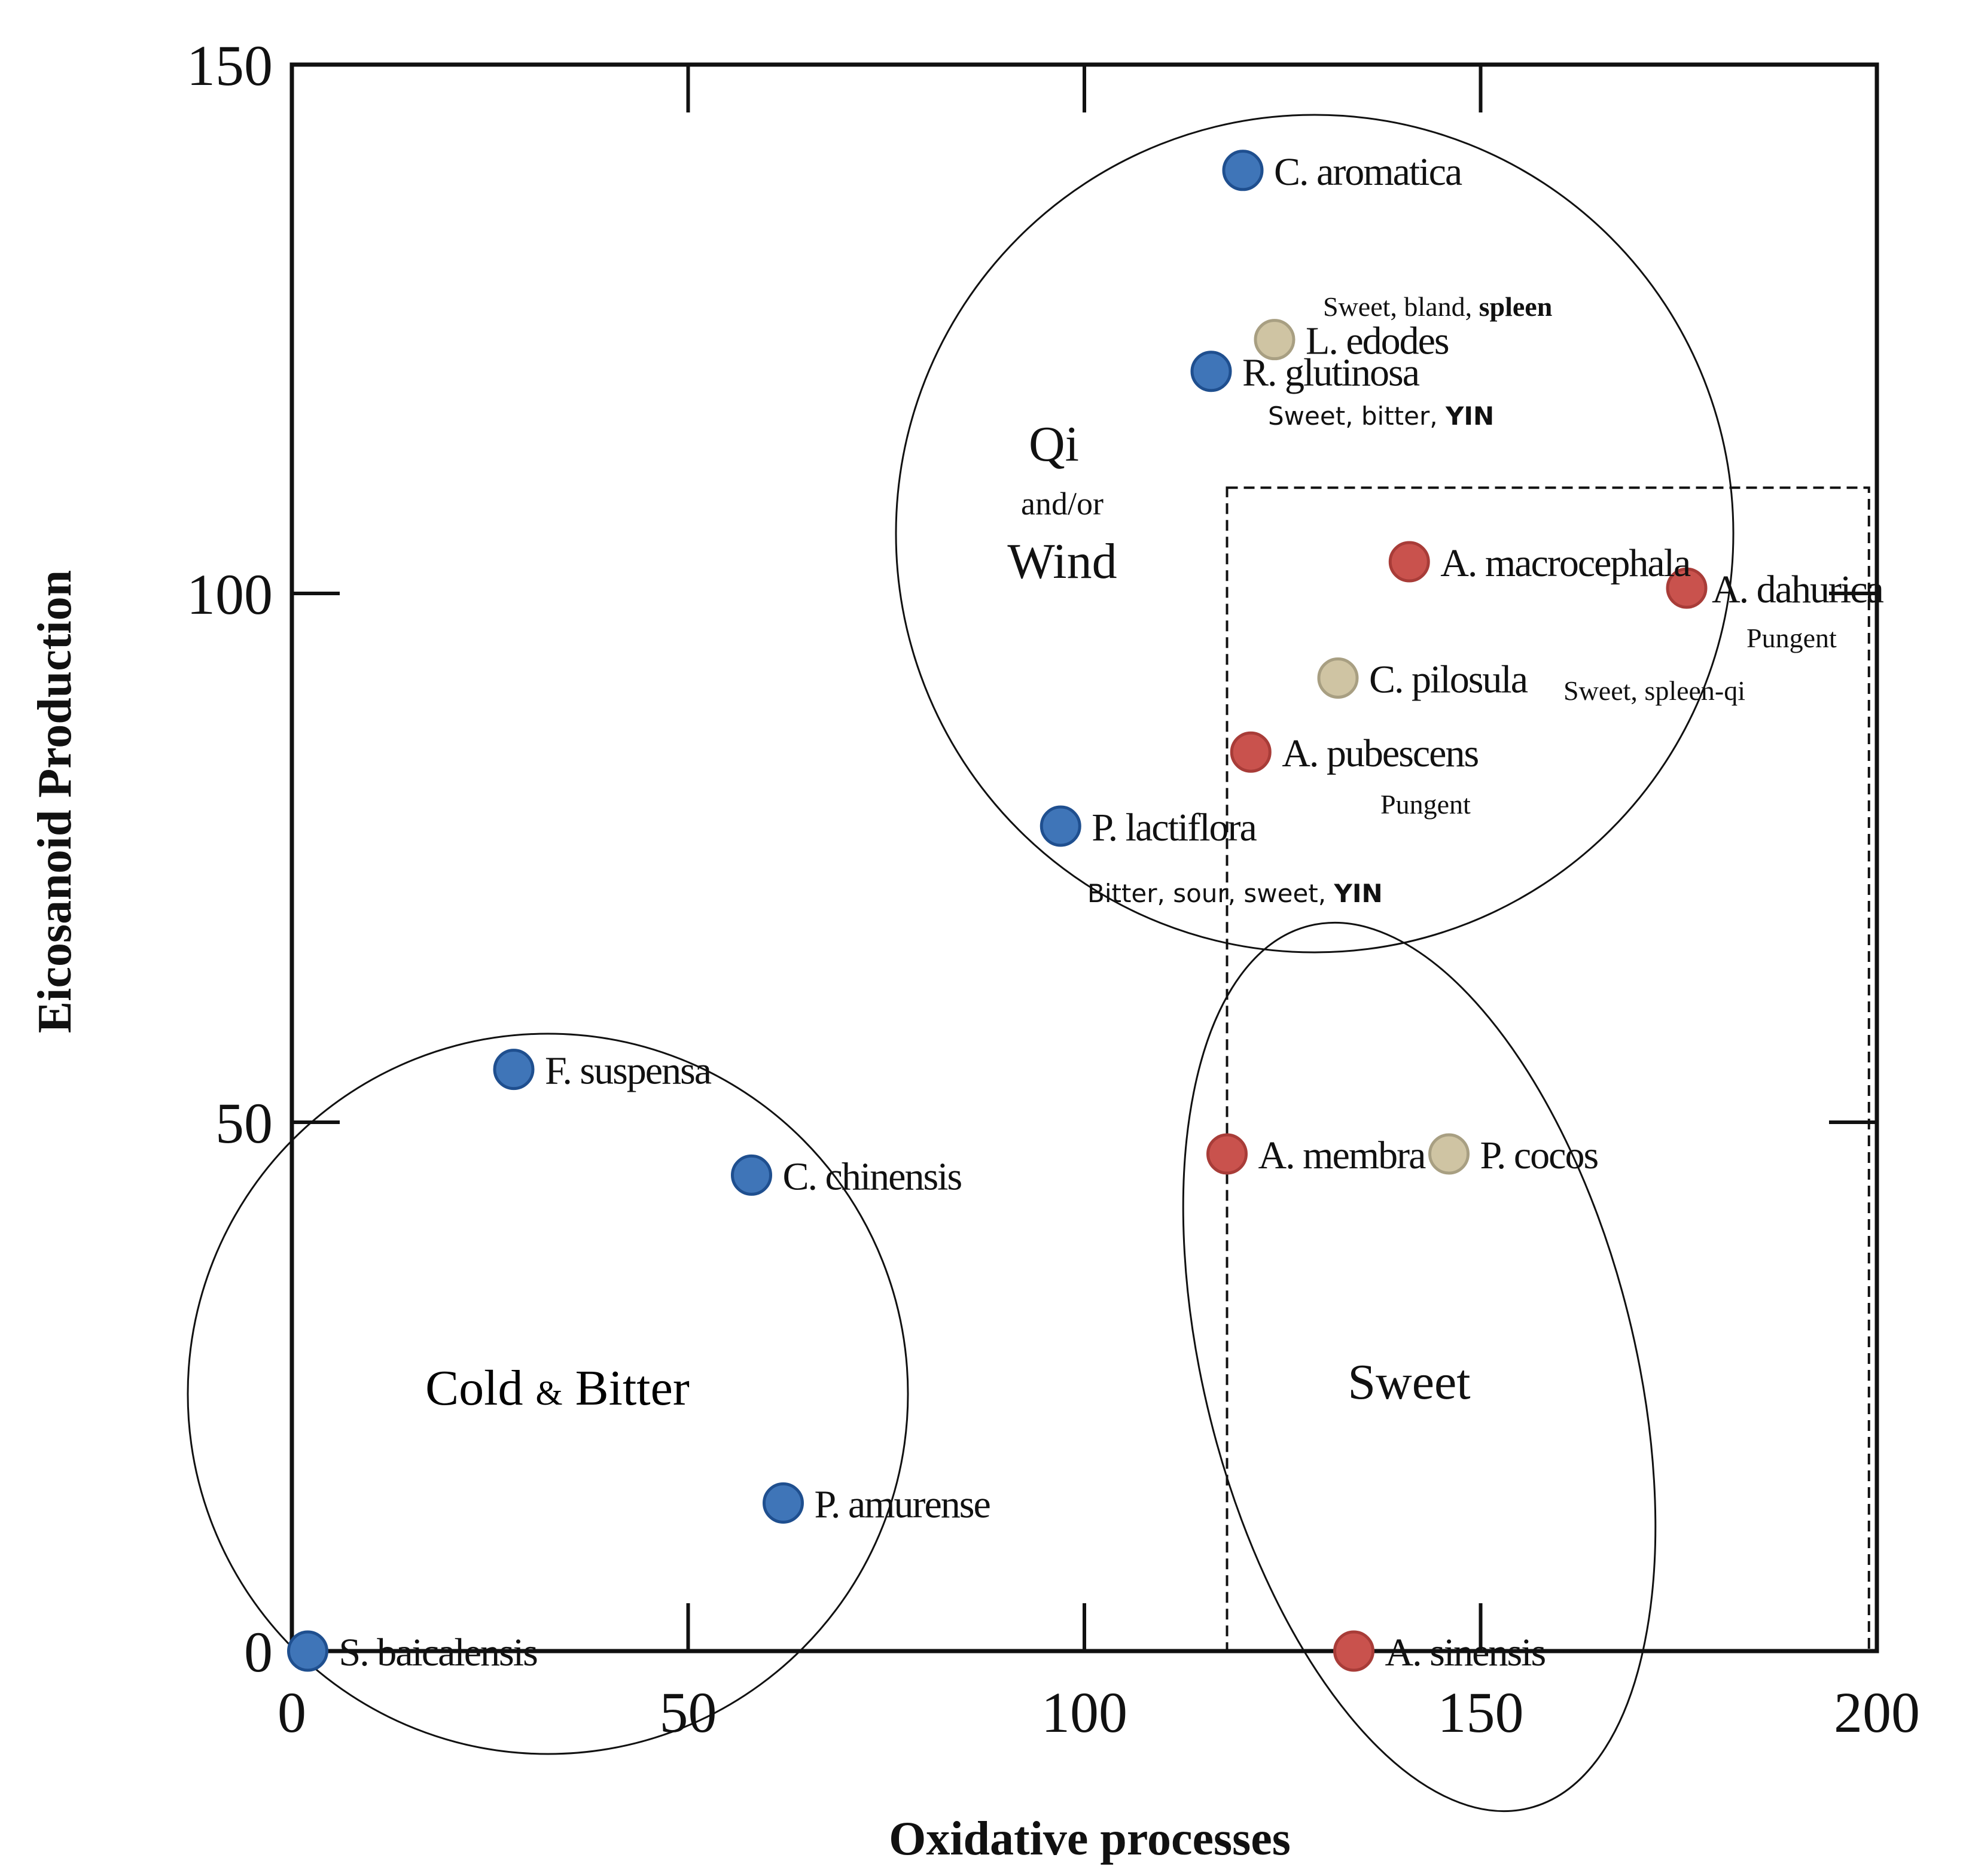  What do you see at coordinates (783, 1503) in the screenshot?
I see `point-p-amurense` at bounding box center [783, 1503].